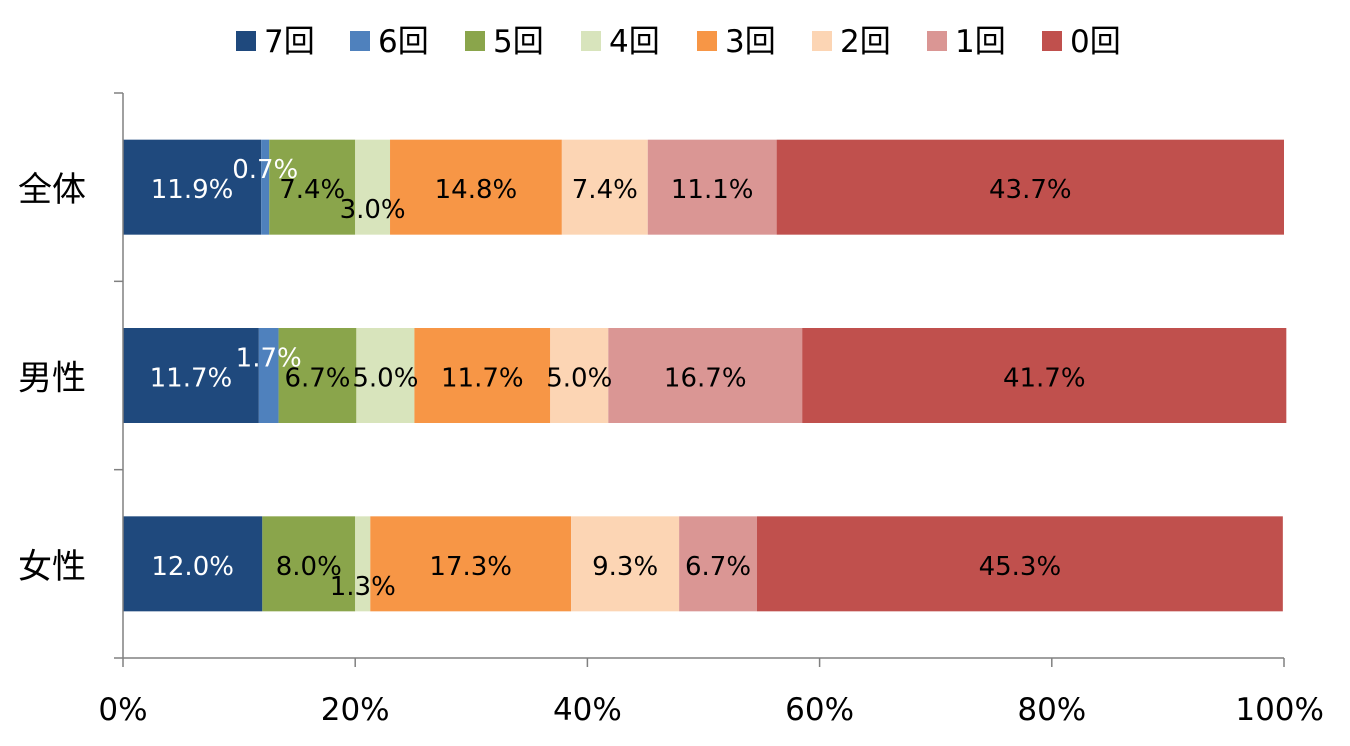 The image size is (1350, 746). Describe the element at coordinates (705, 379) in the screenshot. I see `data-label: 16.7%` at that location.